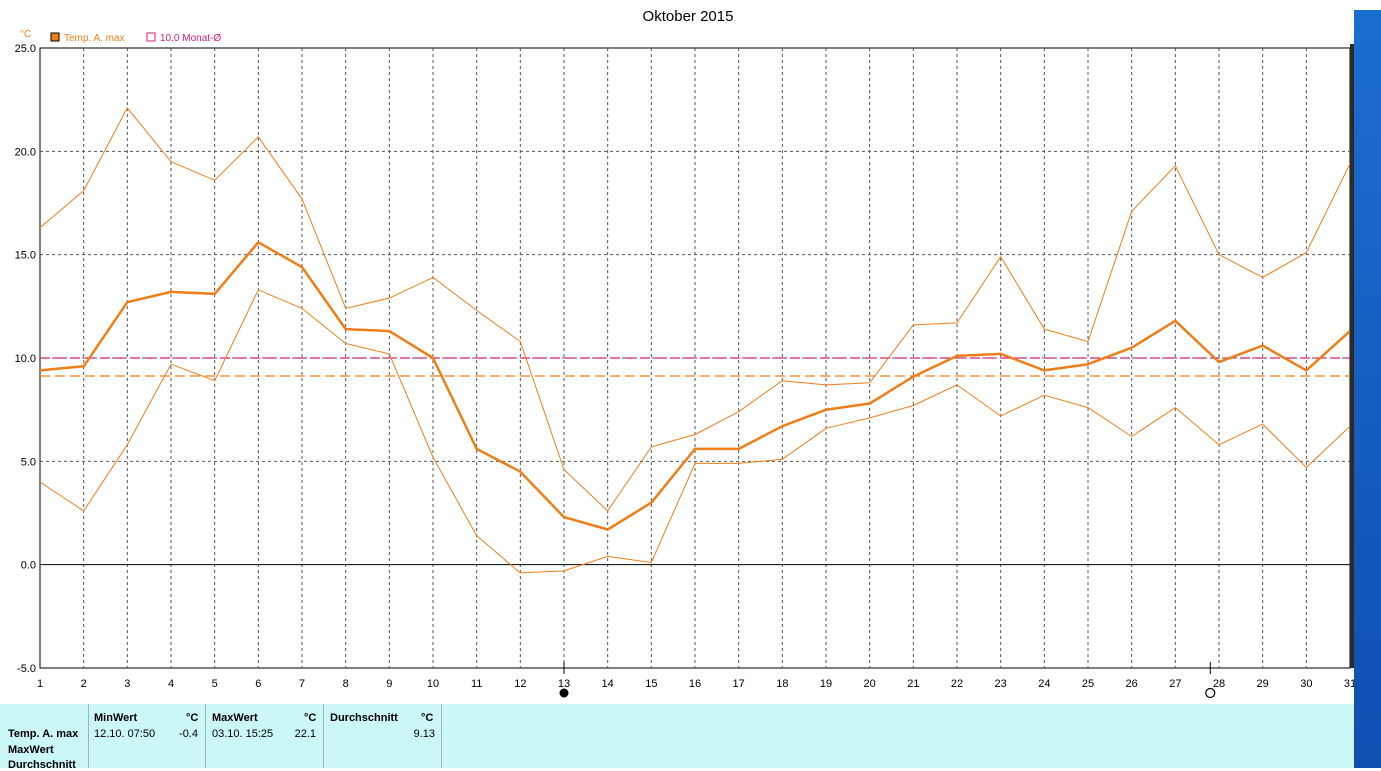 Image resolution: width=1381 pixels, height=771 pixels. Describe the element at coordinates (84, 684) in the screenshot. I see `x-tick-label: 2` at that location.